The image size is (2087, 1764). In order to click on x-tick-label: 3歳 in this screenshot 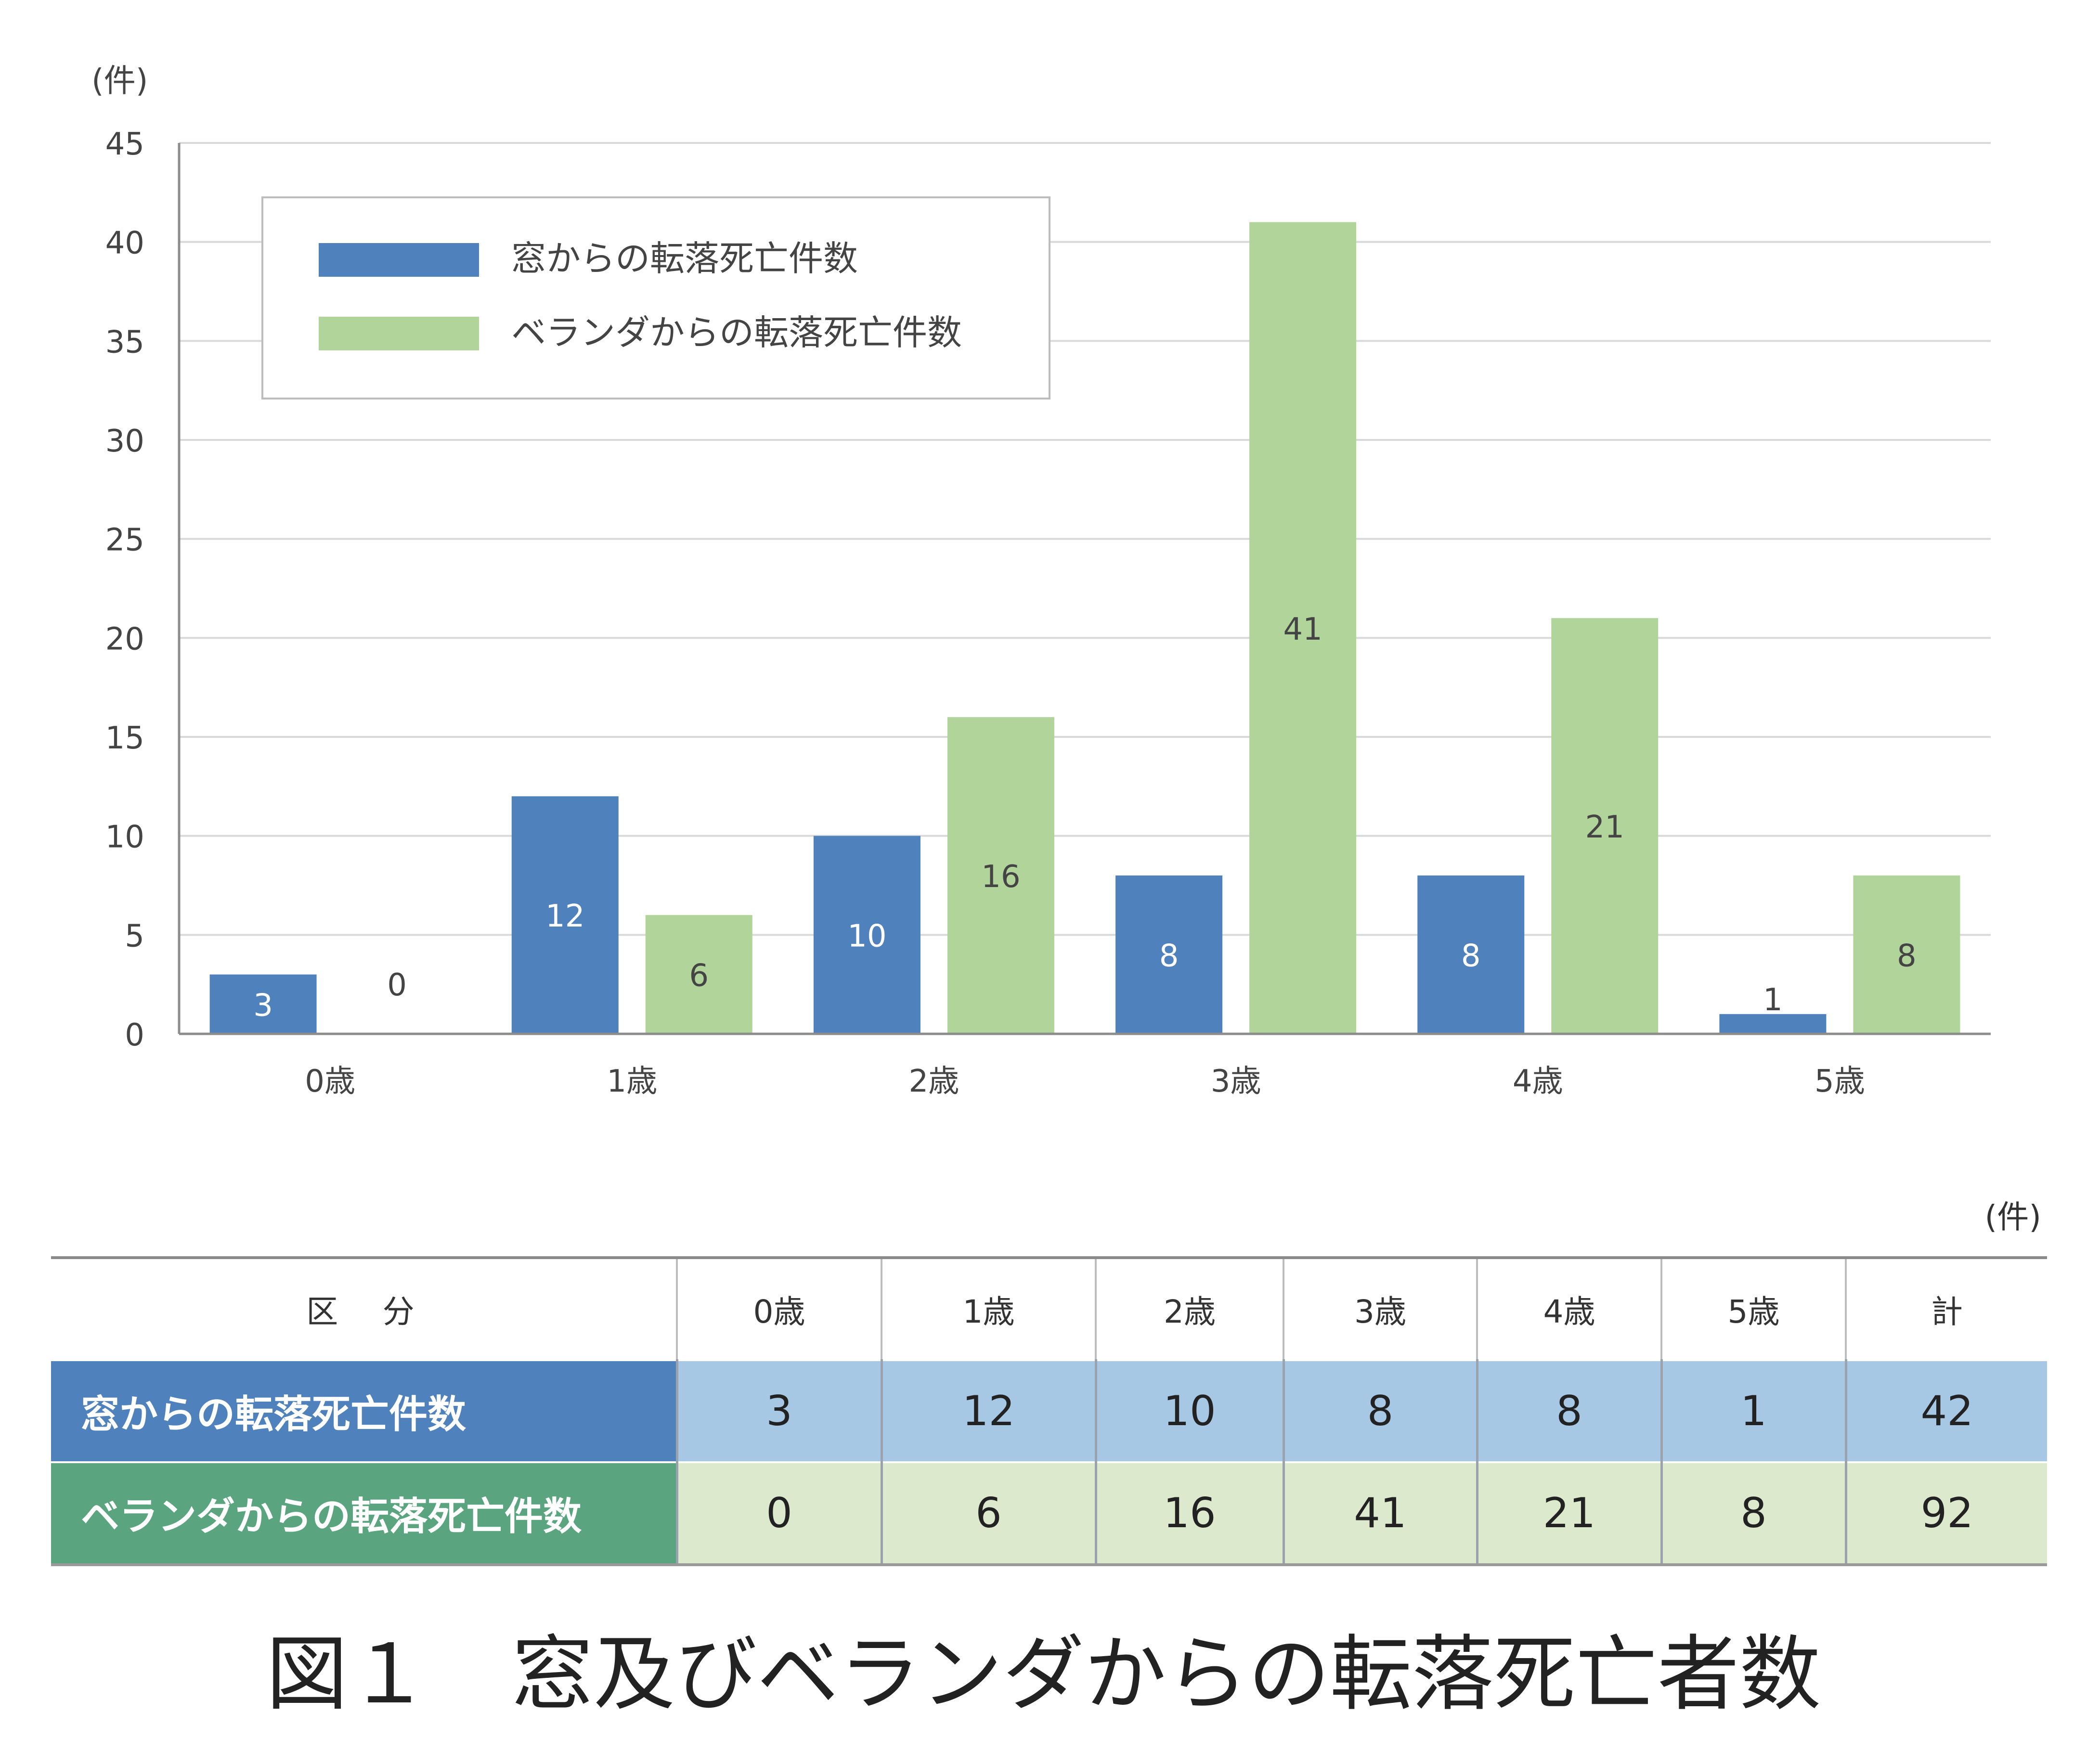, I will do `click(1236, 1081)`.